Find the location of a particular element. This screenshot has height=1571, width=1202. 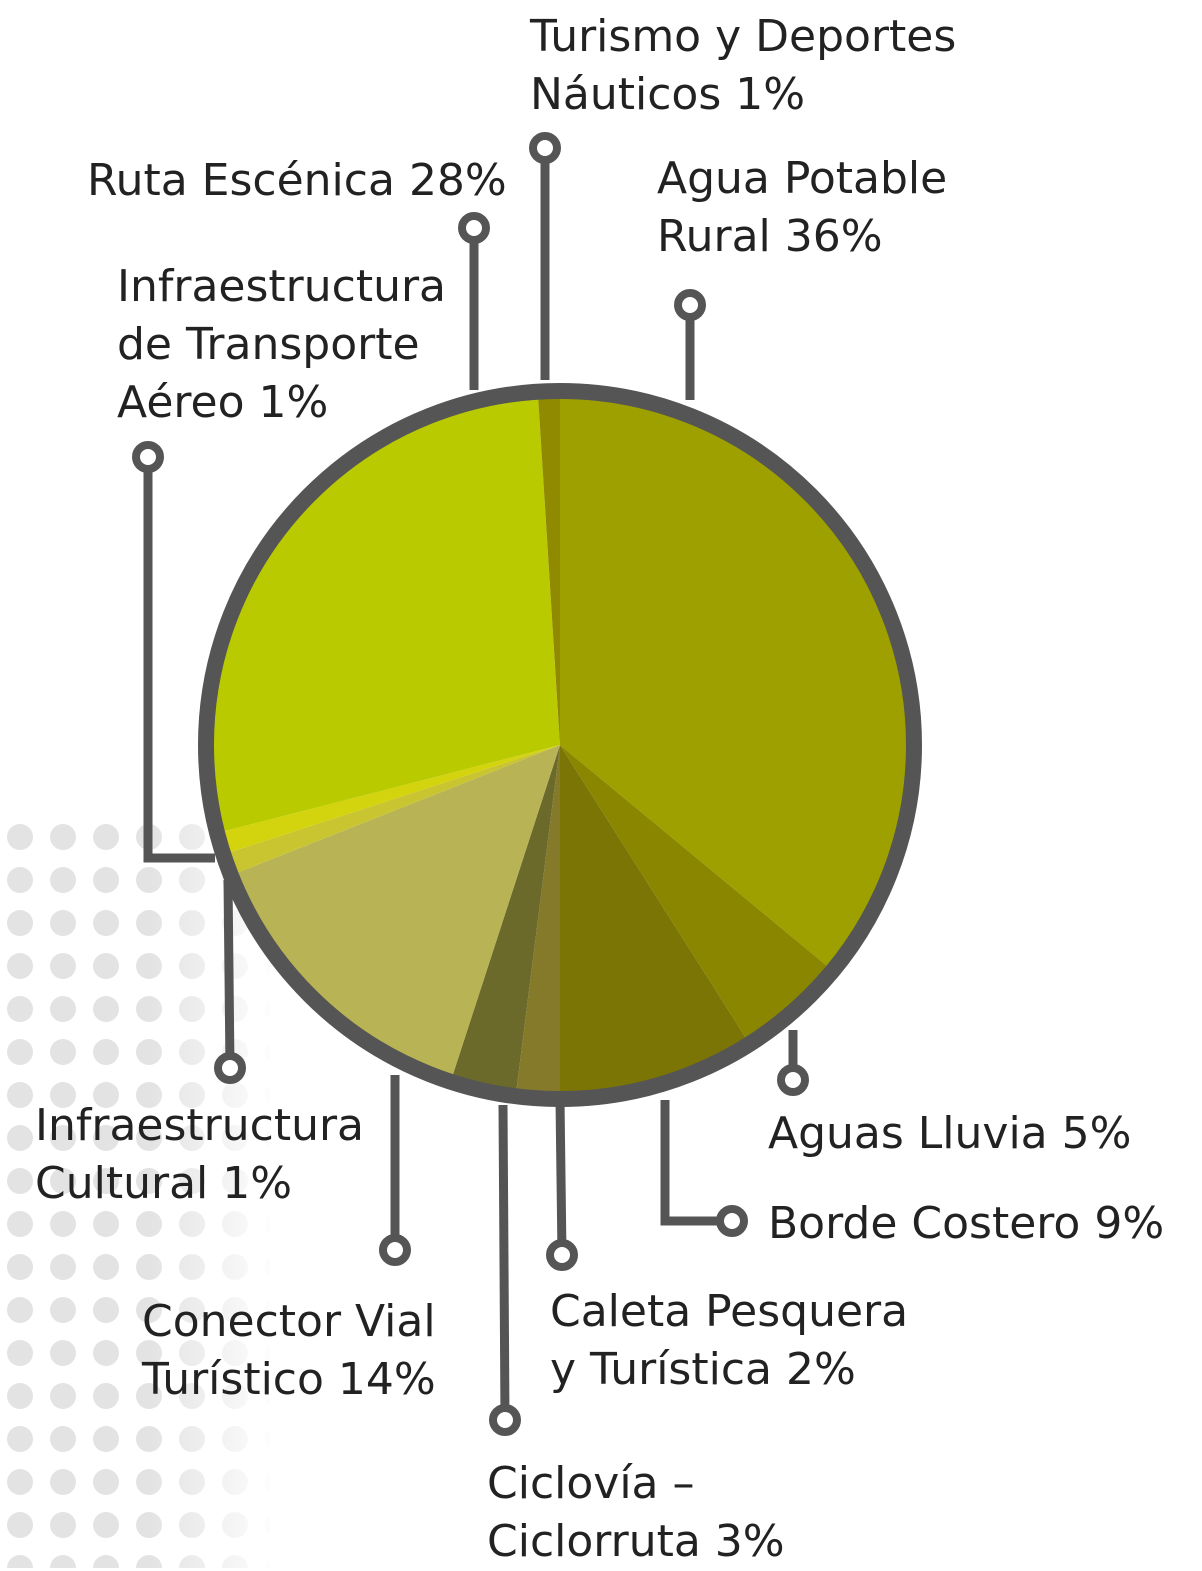

slice-label: Ruta Escénica 28% is located at coordinates (302, 181).